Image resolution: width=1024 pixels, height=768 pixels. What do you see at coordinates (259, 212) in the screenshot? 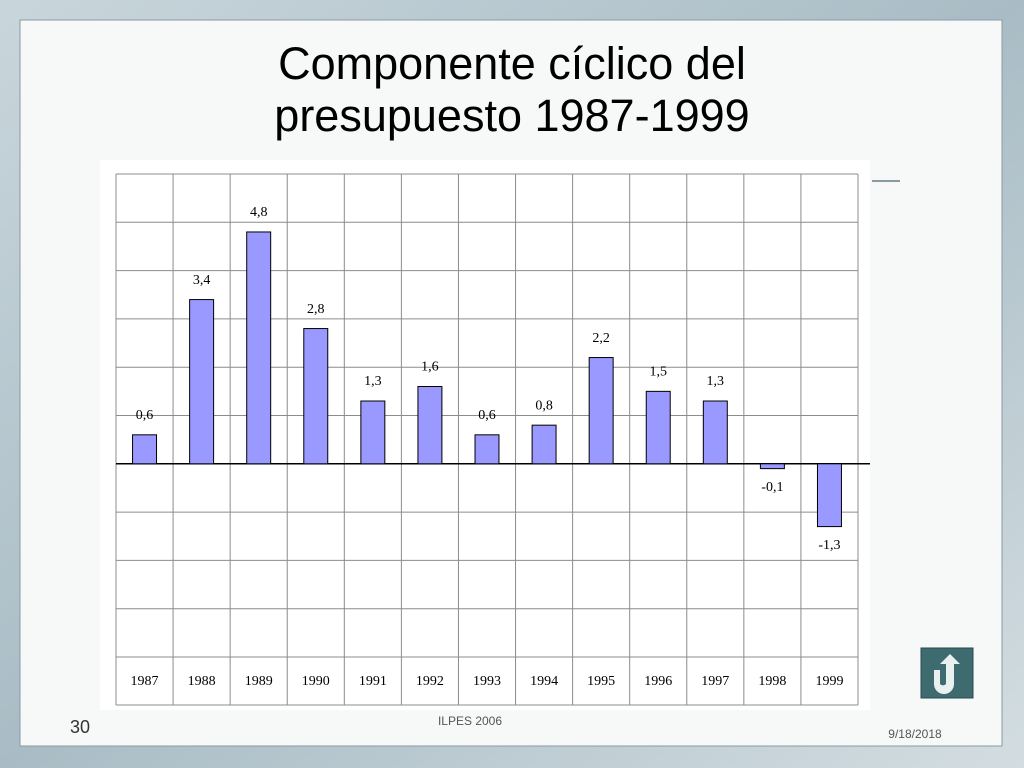
I see `data-label: 4,8` at bounding box center [259, 212].